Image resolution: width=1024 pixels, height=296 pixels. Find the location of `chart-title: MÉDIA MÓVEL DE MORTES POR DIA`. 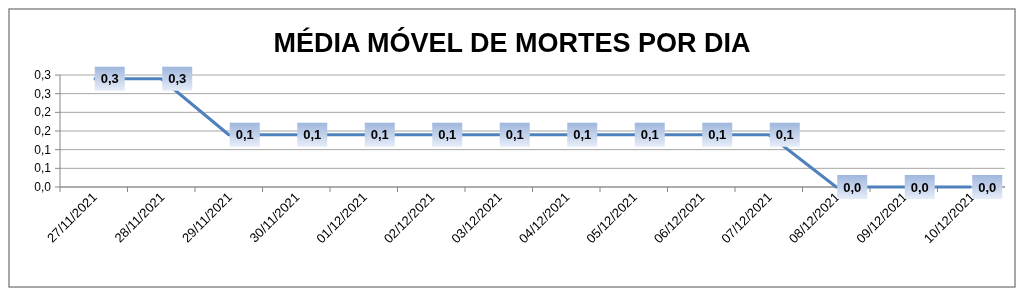

chart-title: MÉDIA MÓVEL DE MORTES POR DIA is located at coordinates (512, 42).